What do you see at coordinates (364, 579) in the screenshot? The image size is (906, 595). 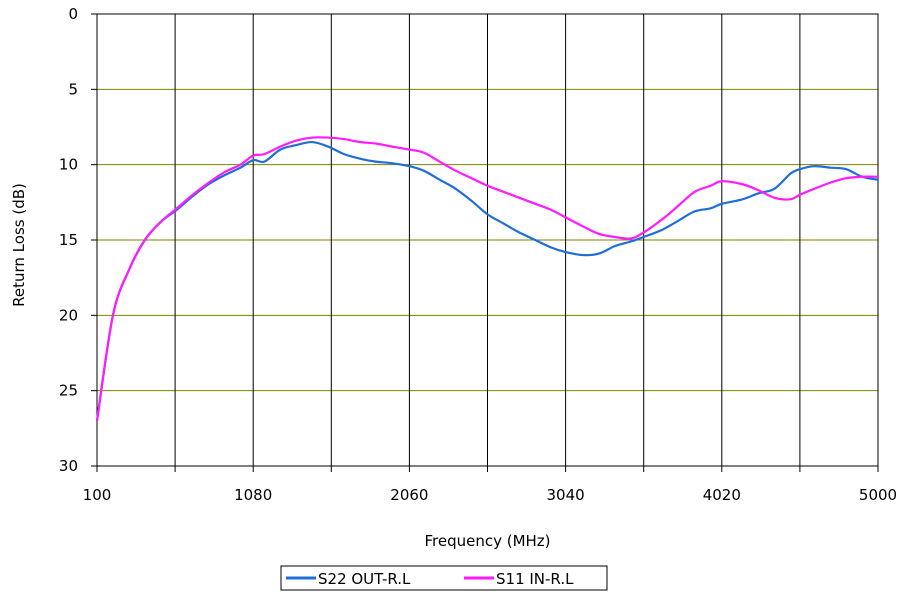 I see `legend-label-s22: S22 OUT-R.L` at bounding box center [364, 579].